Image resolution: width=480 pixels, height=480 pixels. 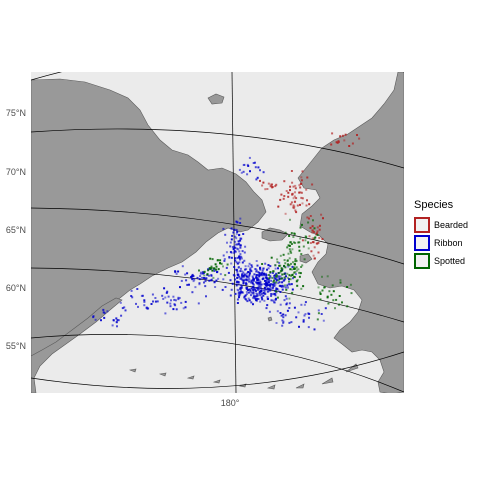 I want to click on latitude-axis: 75°N 70°N 65°N 60°N 55°N, so click(x=16, y=229).